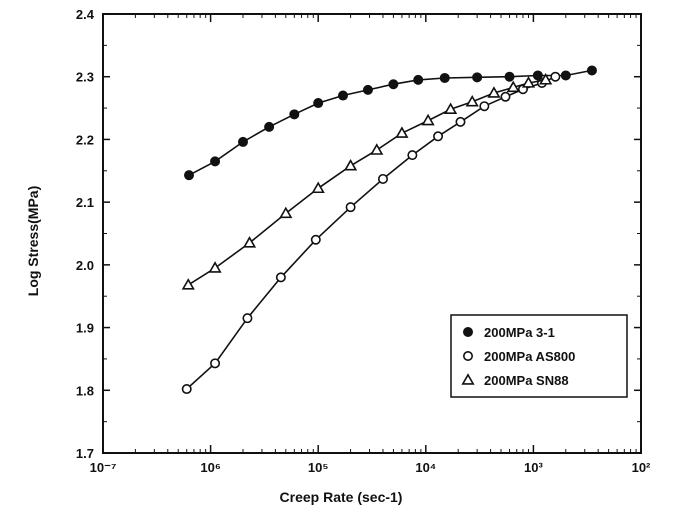 This screenshot has width=675, height=513. What do you see at coordinates (519, 332) in the screenshot?
I see `legend-entry: 200MPa 3-1` at bounding box center [519, 332].